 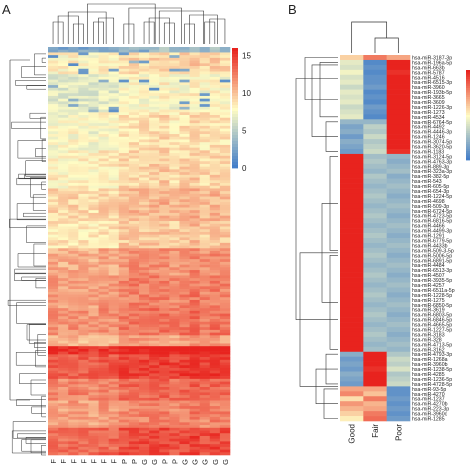 What do you see at coordinates (215, 462) in the screenshot?
I see `column-label: G` at bounding box center [215, 462].